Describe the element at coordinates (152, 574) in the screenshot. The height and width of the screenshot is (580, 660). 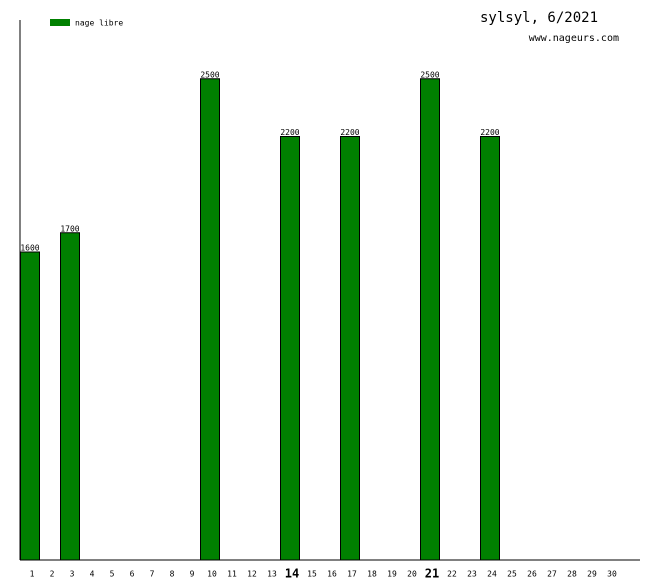
I see `x-tick-label: 7` at that location.